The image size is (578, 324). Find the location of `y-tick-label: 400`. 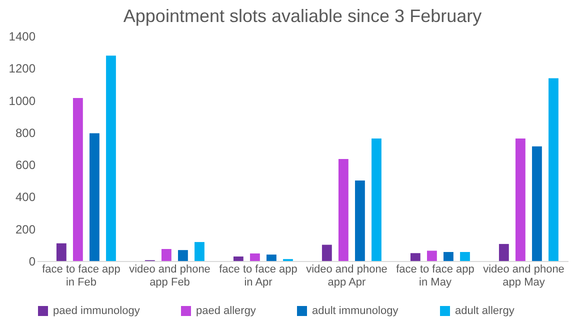

y-tick-label: 400 is located at coordinates (25, 197).